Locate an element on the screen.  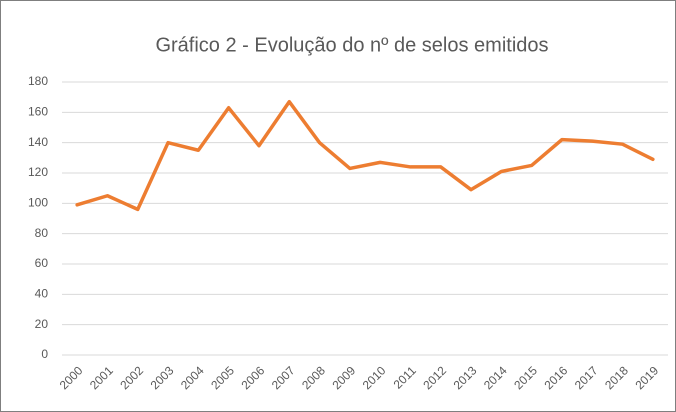
y-tick-label: 40 is located at coordinates (42, 294).